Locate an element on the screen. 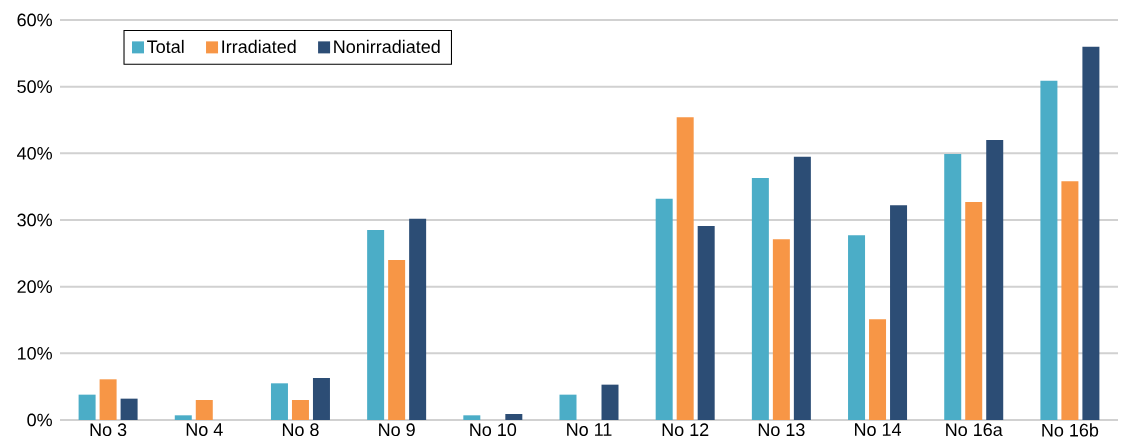 Image resolution: width=1122 pixels, height=448 pixels. y-tick-label: 30% is located at coordinates (34, 220).